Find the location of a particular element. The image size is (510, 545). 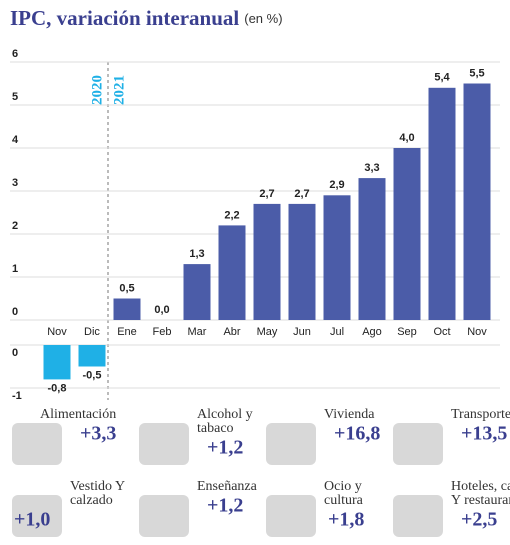

label-line: Y restaurantes is located at coordinates (480, 500).